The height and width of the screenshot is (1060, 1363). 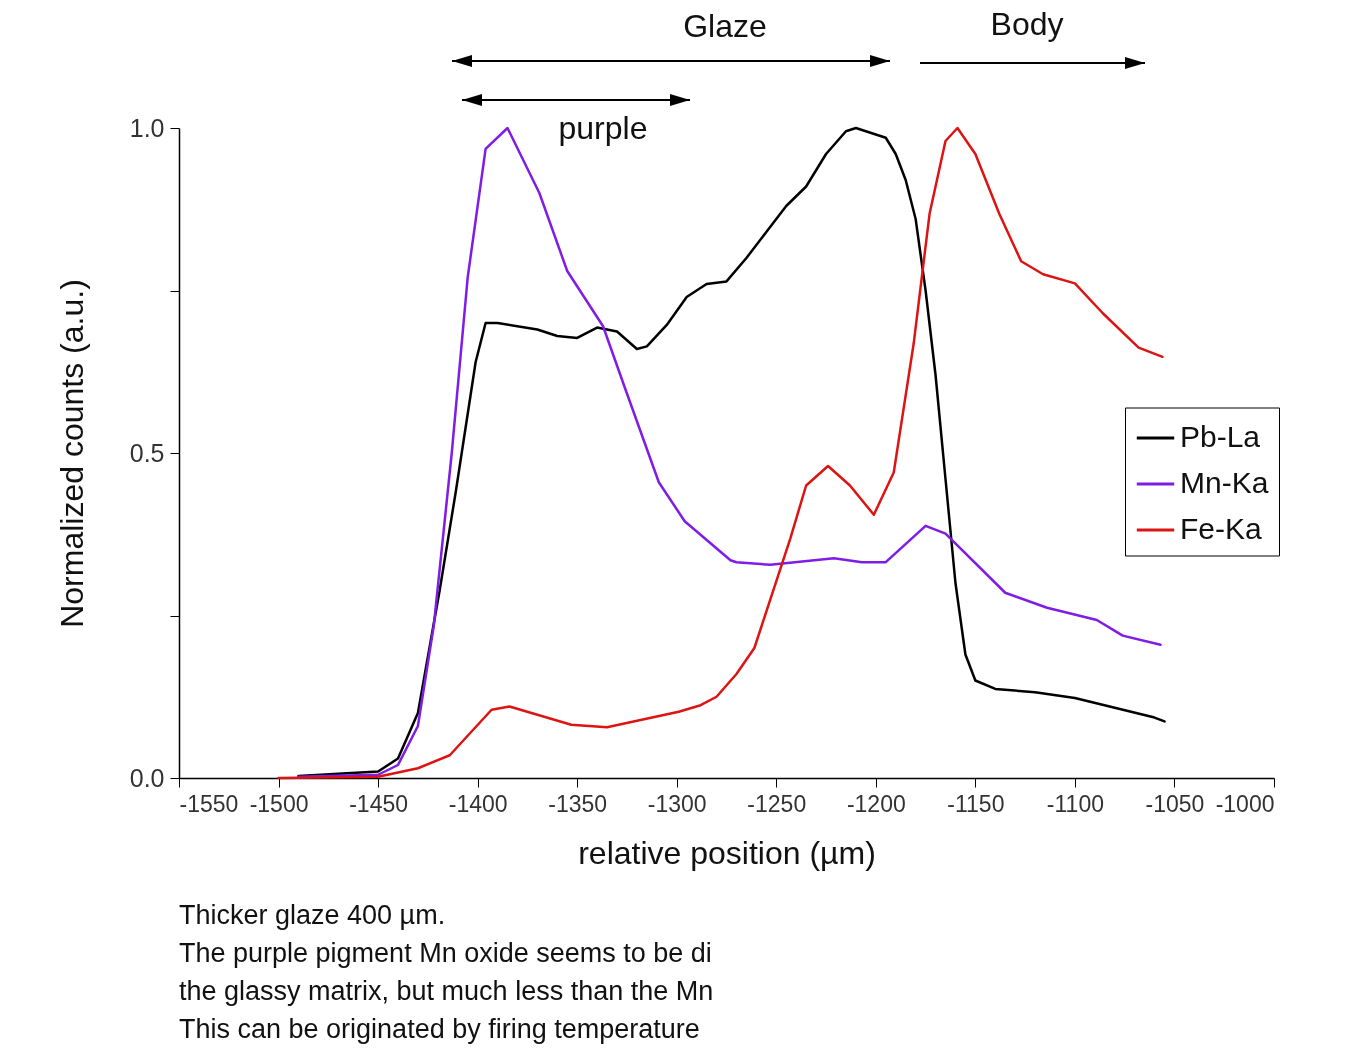 What do you see at coordinates (1224, 482) in the screenshot?
I see `legend-label: Mn-Ka` at bounding box center [1224, 482].